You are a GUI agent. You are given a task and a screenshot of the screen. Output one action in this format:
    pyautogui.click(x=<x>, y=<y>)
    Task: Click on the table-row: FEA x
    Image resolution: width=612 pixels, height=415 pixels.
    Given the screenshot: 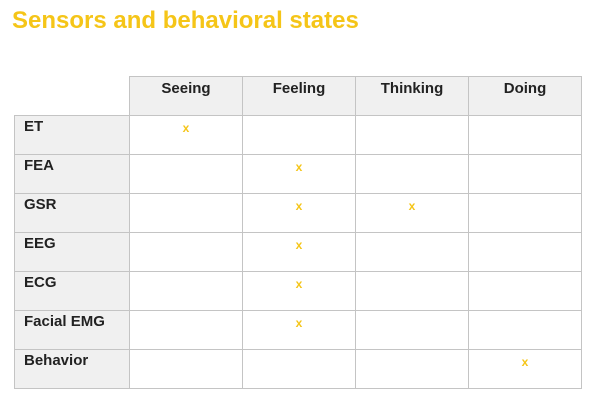 What is the action you would take?
    pyautogui.click(x=298, y=174)
    